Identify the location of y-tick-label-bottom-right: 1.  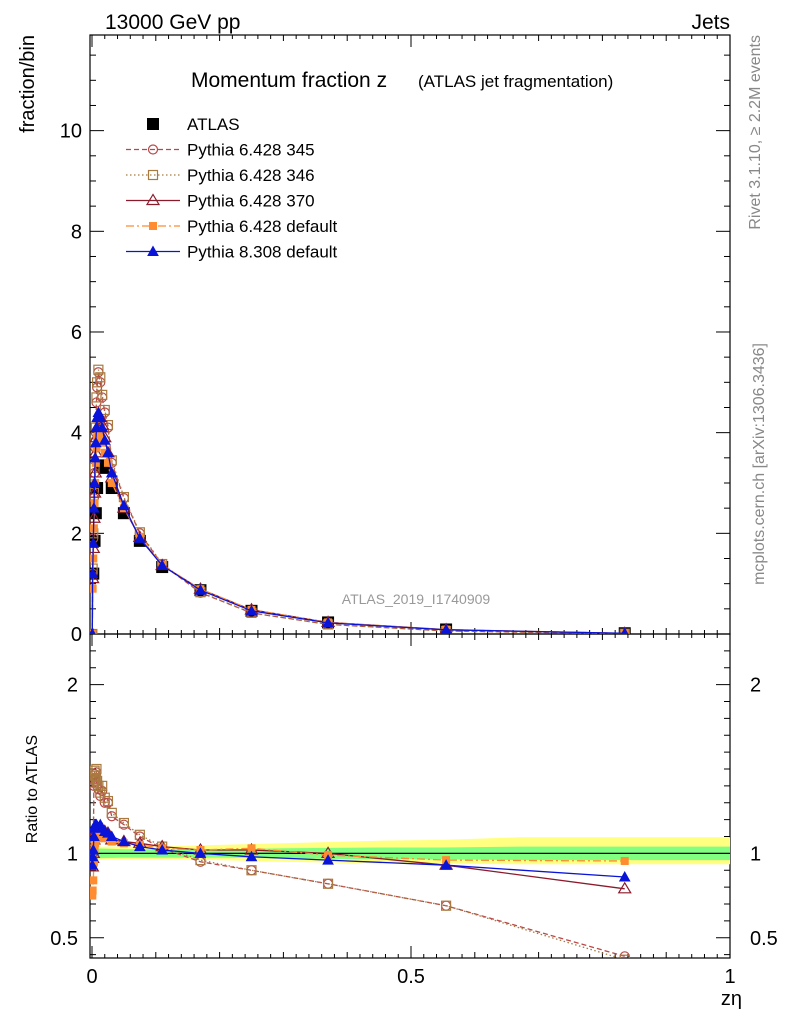
(755, 854).